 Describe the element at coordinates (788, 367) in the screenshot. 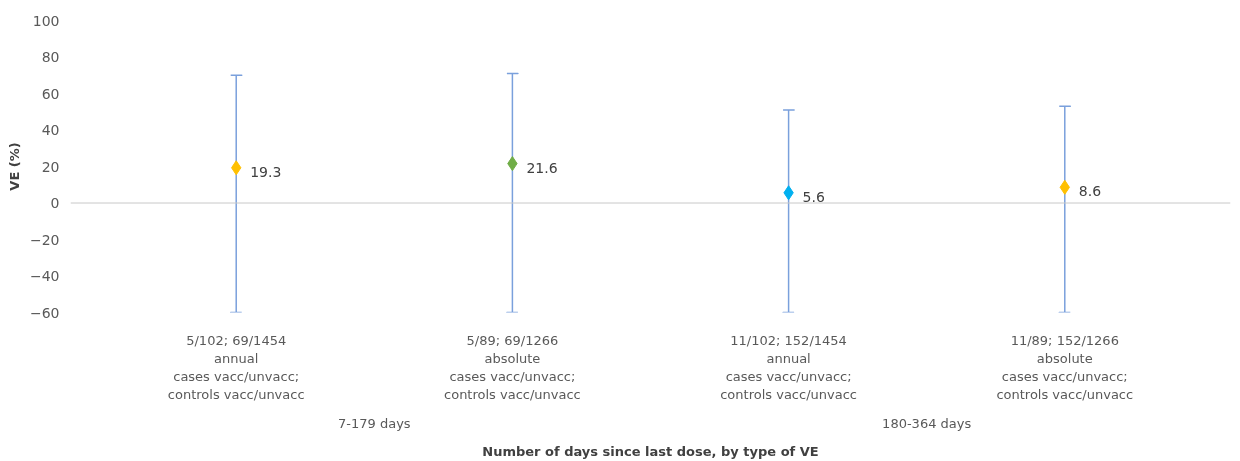

I see `x-tick-label: 11/102; 152/1454 annual cases vacc/unvacc; controls vacc/unvacc` at that location.